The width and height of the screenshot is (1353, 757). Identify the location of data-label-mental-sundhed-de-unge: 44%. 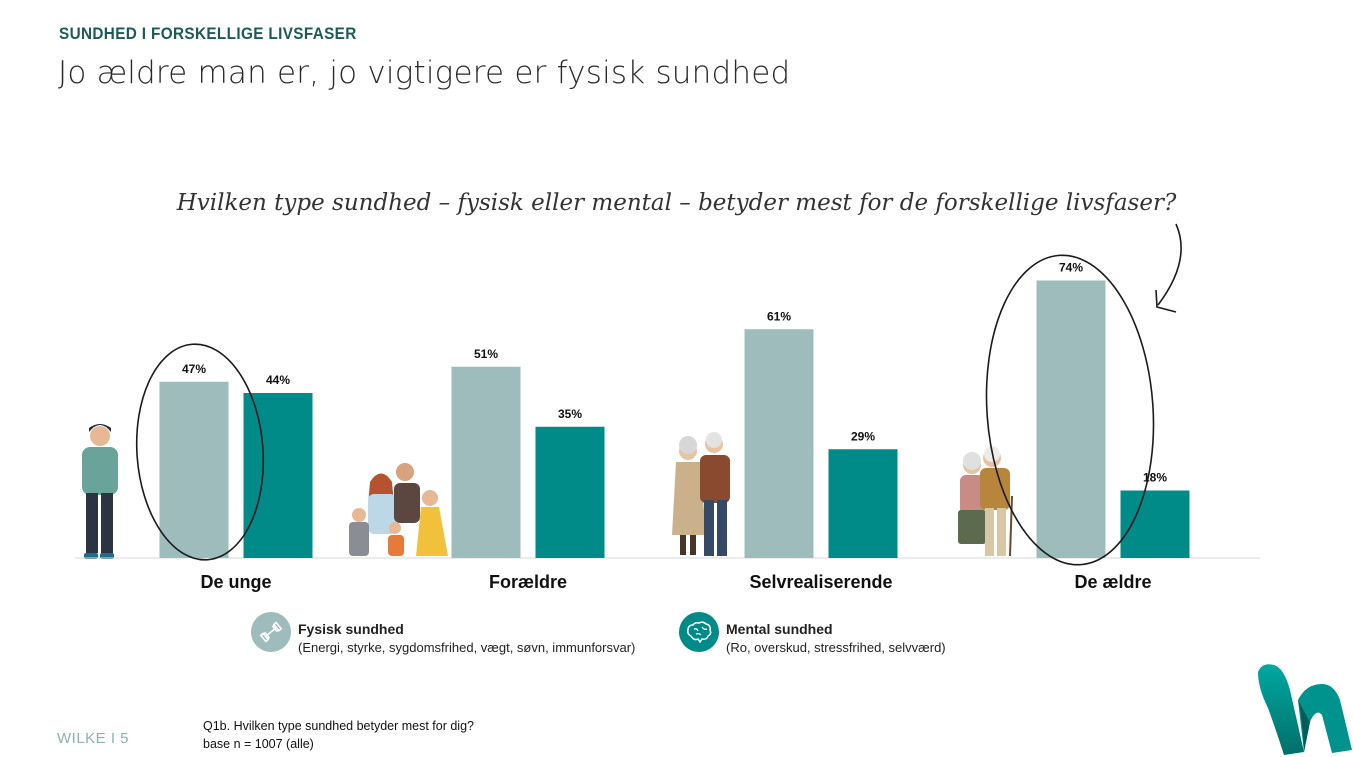
(278, 380).